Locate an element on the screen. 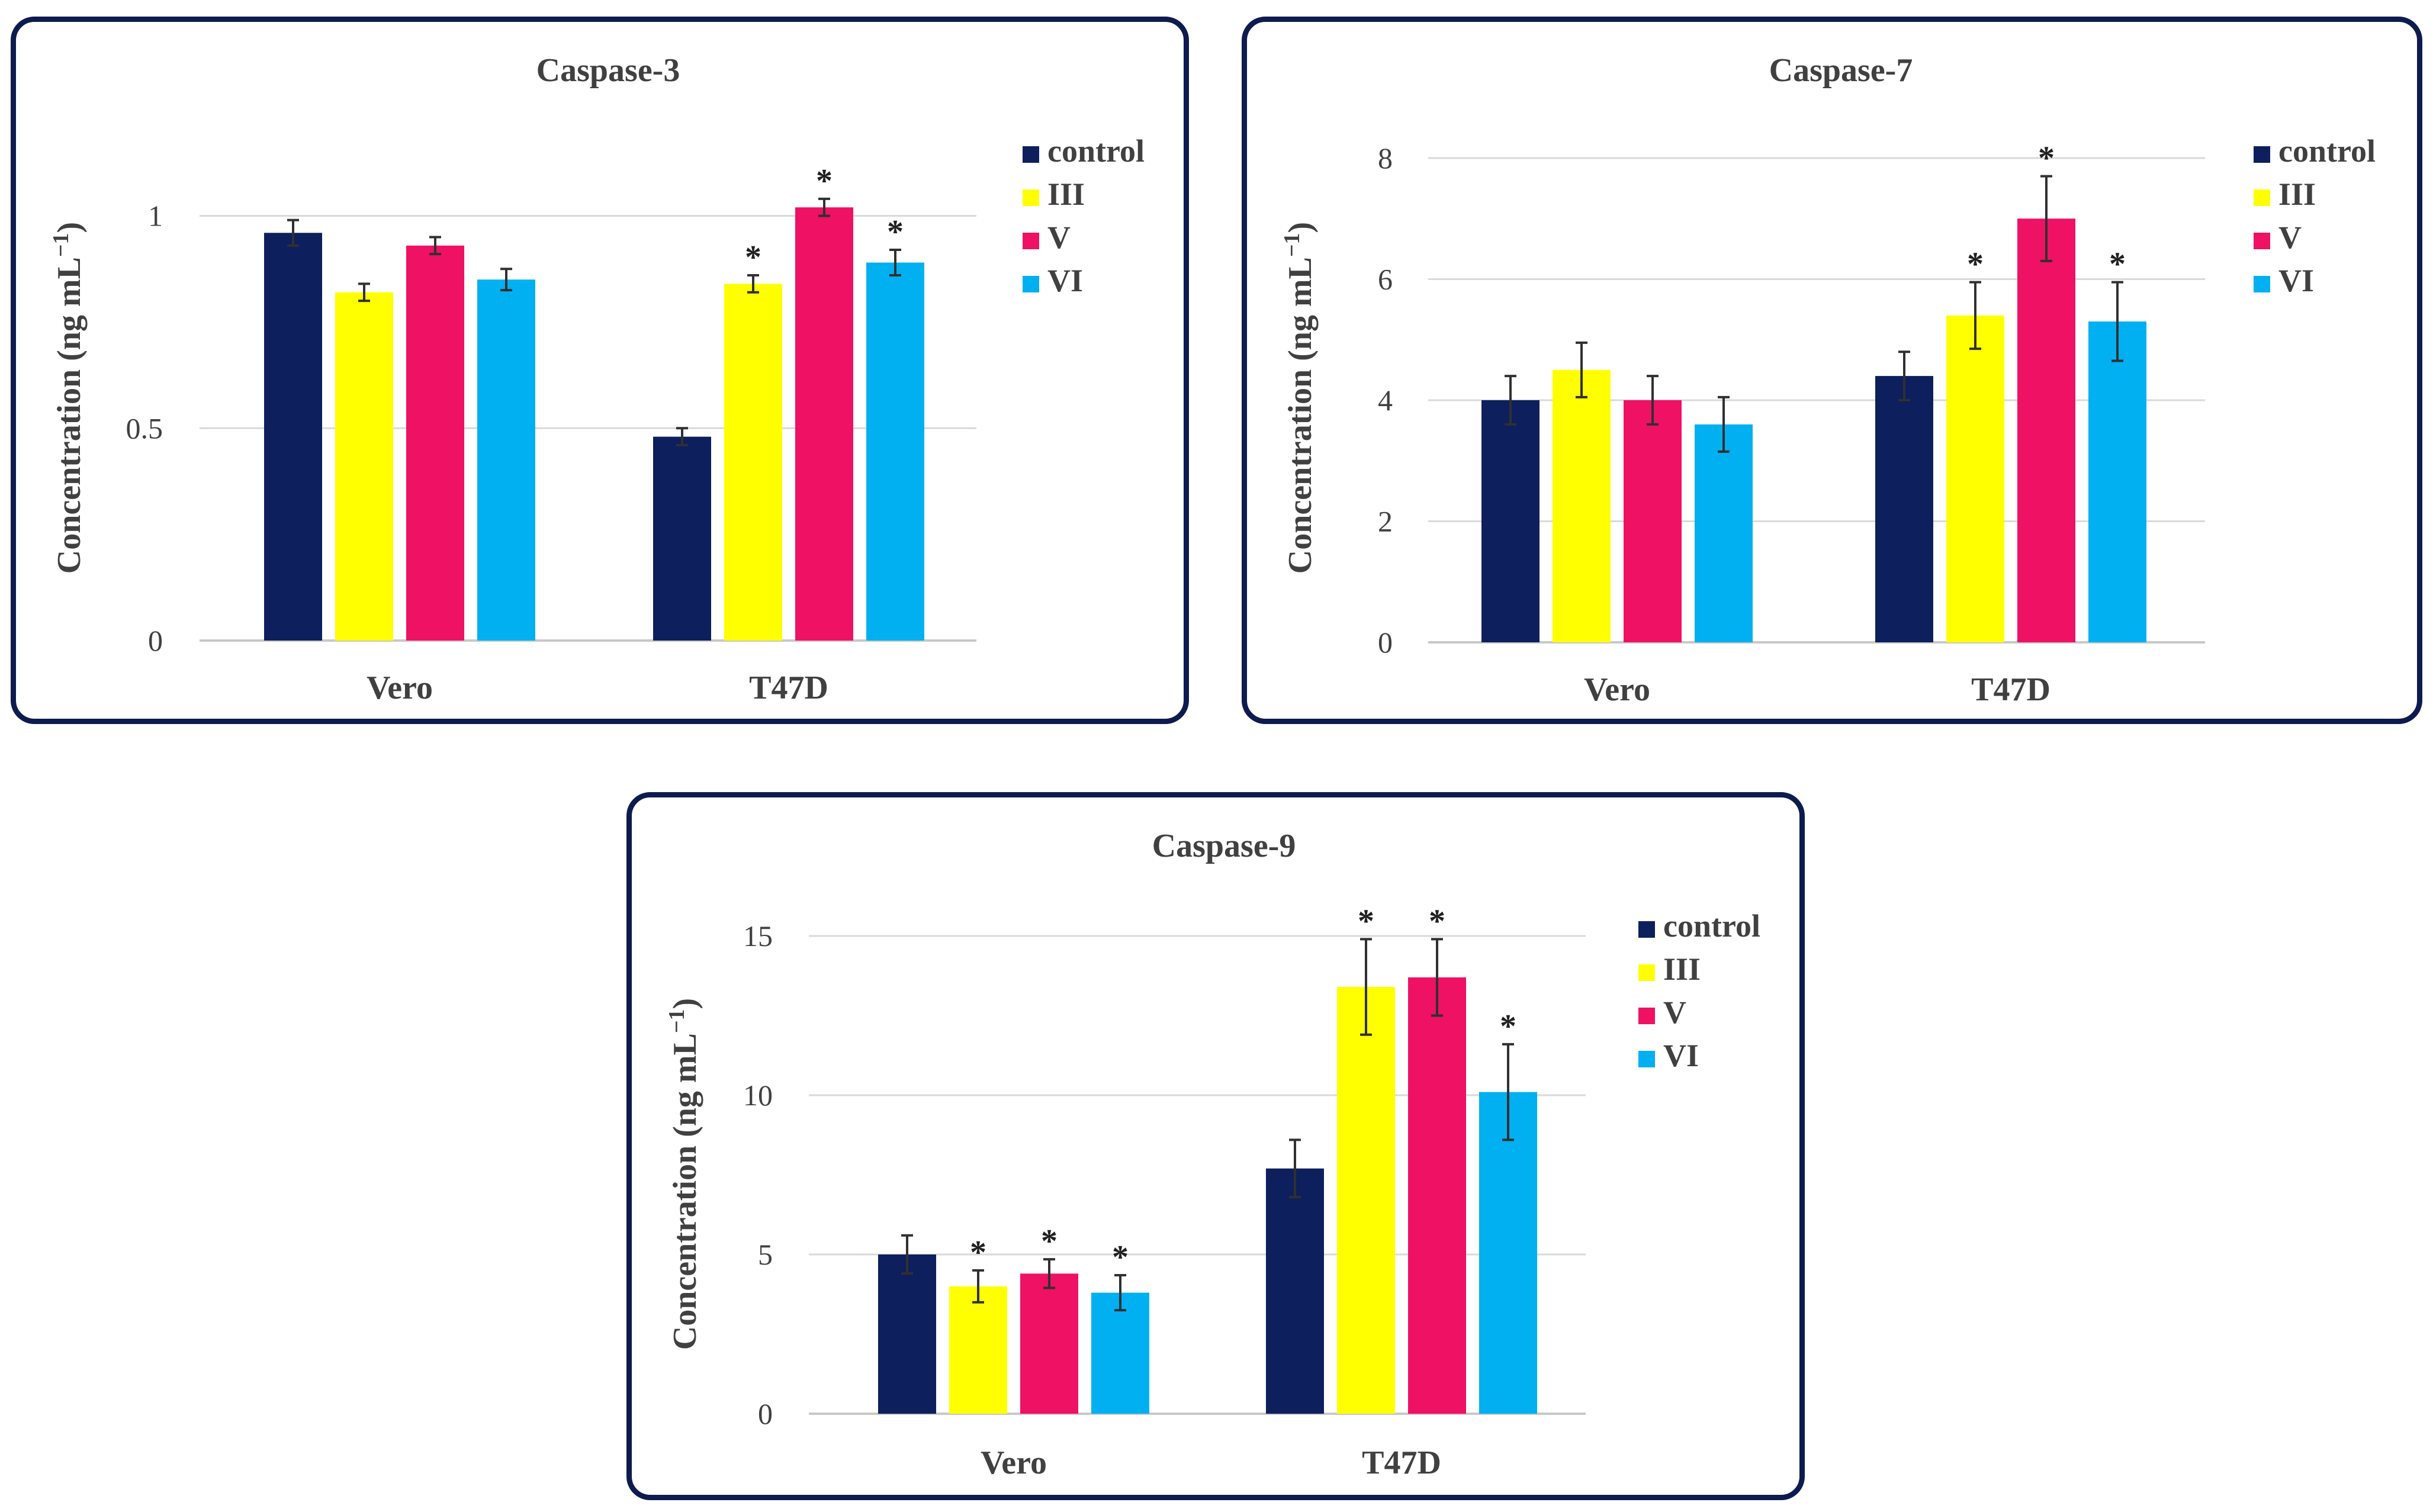 This screenshot has height=1512, width=2433. y-tick-label: 6 is located at coordinates (1386, 279).